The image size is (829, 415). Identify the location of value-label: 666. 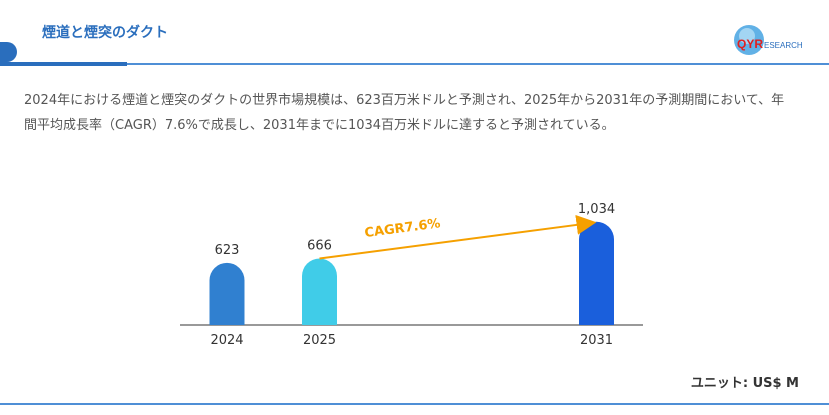
(319, 246).